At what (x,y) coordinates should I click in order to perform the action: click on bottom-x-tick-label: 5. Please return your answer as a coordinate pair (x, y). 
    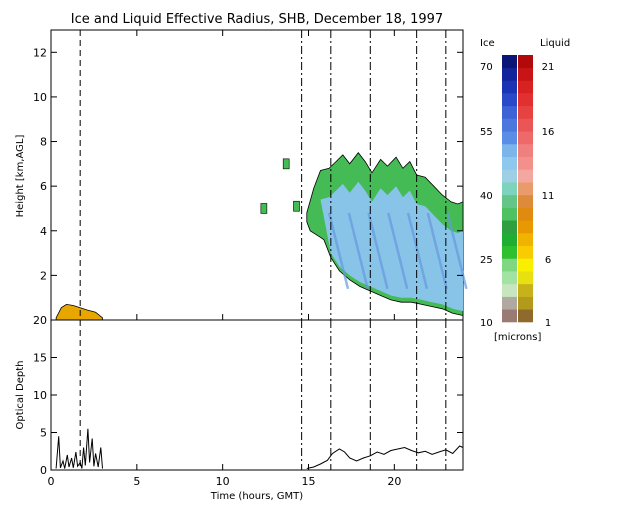
    Looking at the image, I should click on (136, 481).